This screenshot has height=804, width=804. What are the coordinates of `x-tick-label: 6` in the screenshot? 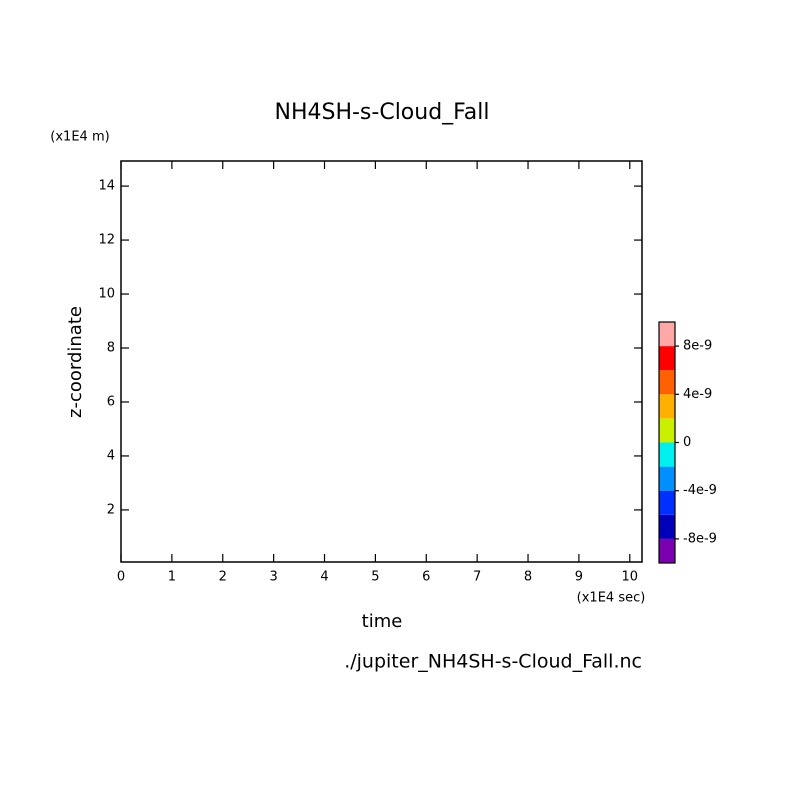 It's located at (426, 577).